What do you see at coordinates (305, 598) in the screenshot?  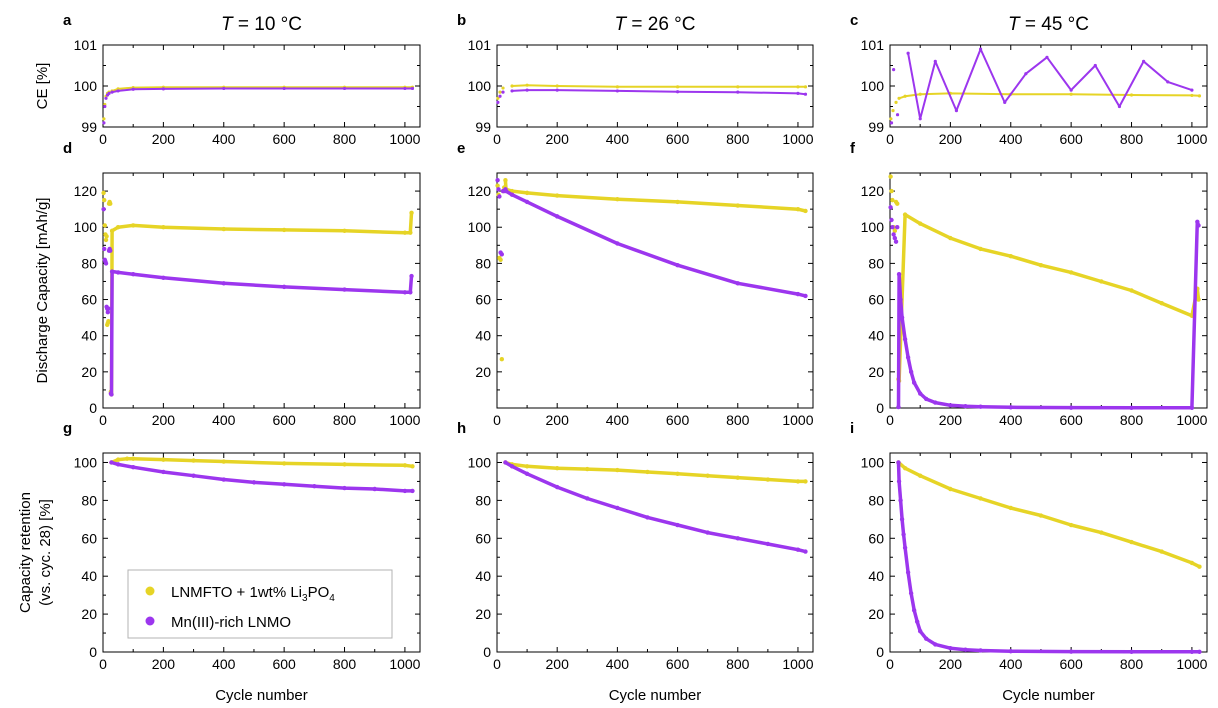 I see `legend-label-part: 3` at bounding box center [305, 598].